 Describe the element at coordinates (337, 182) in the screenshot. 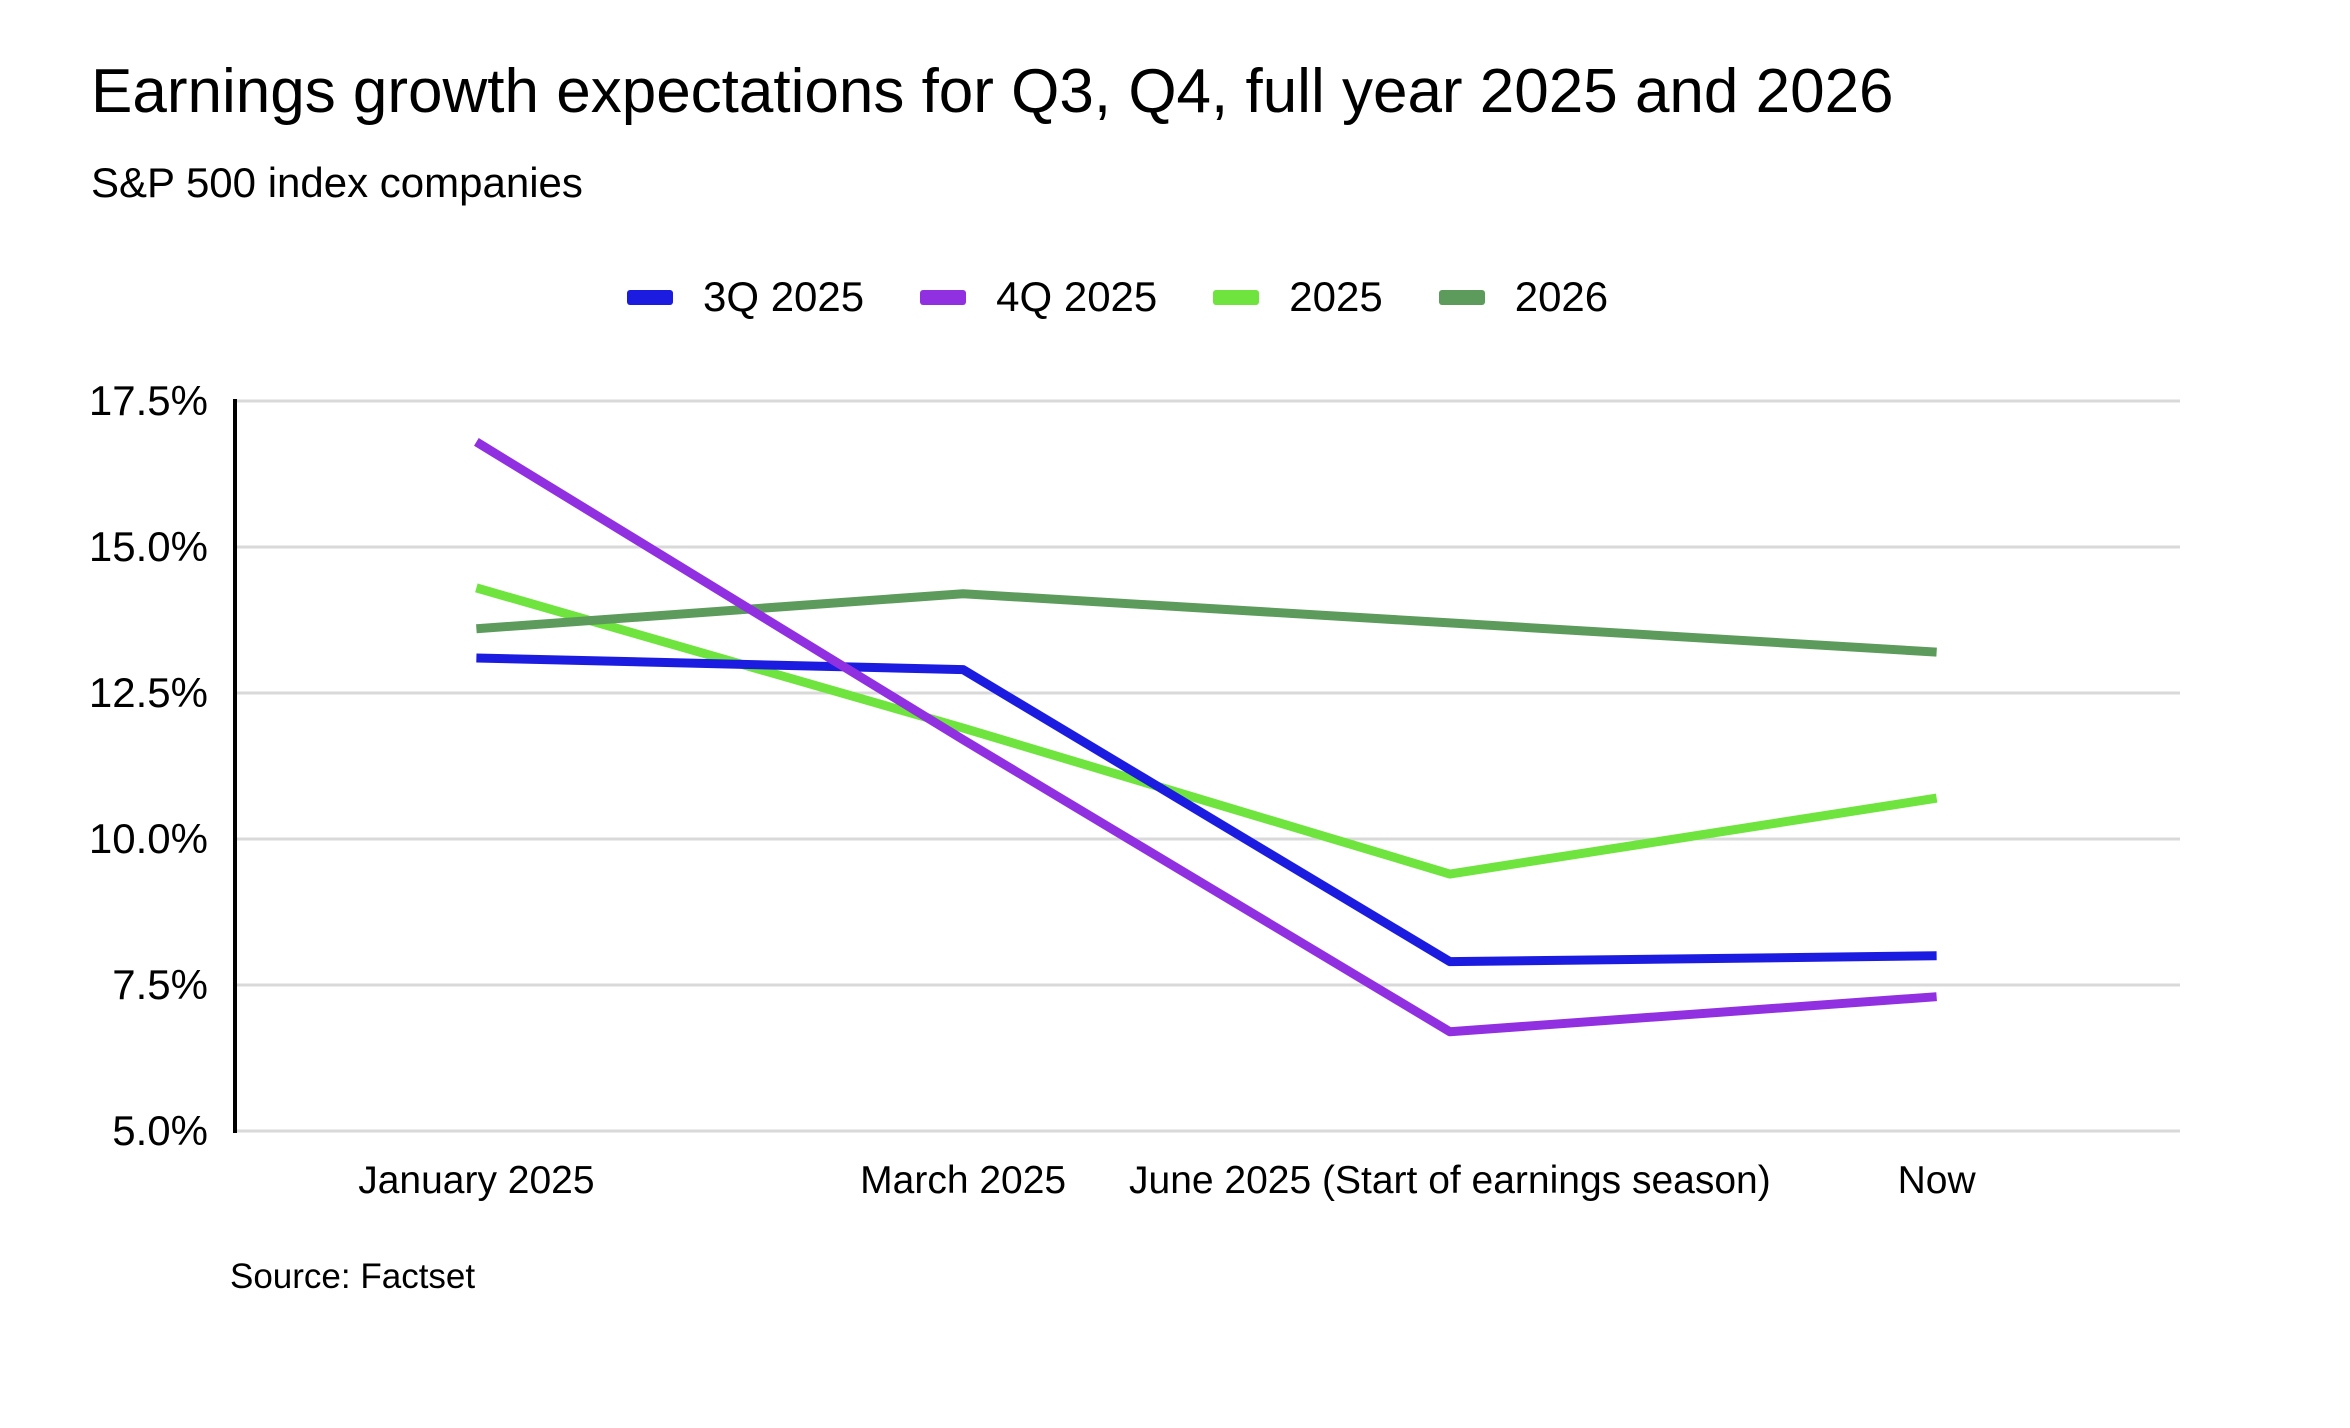

I see `chart-subtitle: S&P 500 index companies` at that location.